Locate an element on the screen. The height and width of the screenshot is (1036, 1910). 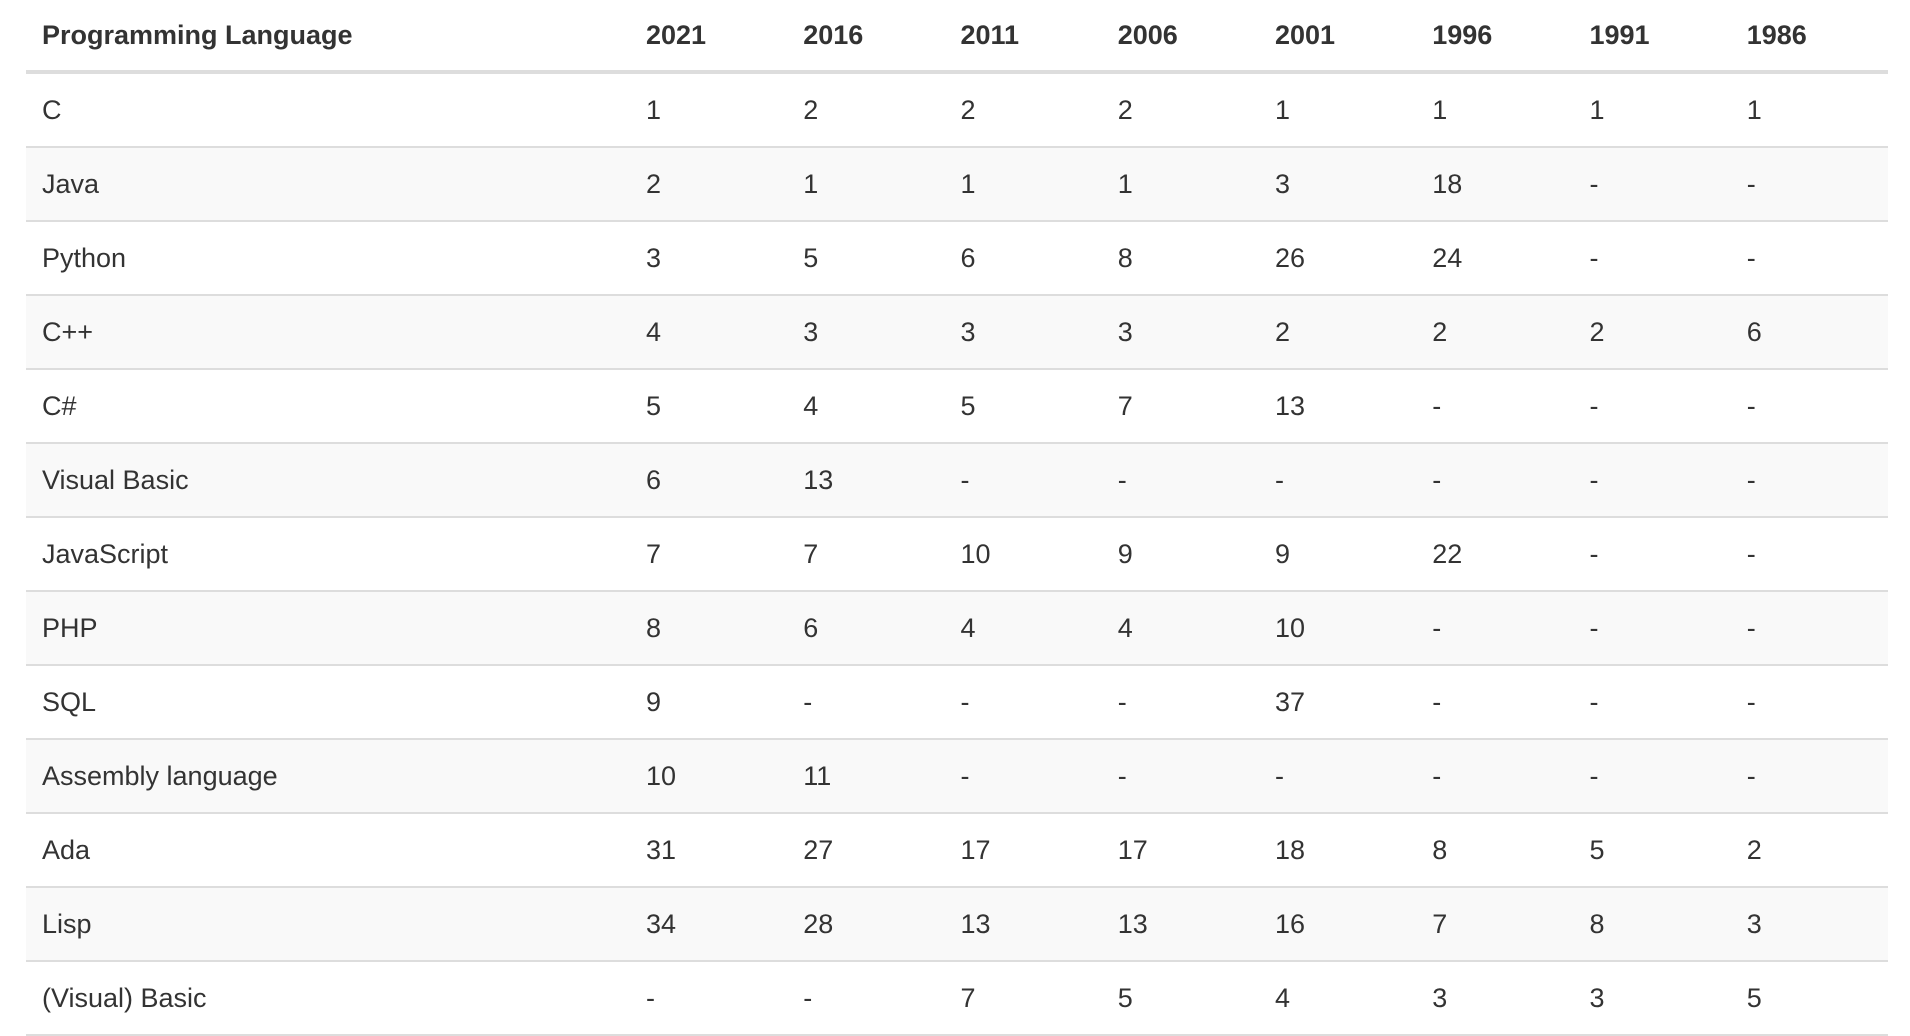
table-row: Assembly language 10 11- - - - - - is located at coordinates (957, 776).